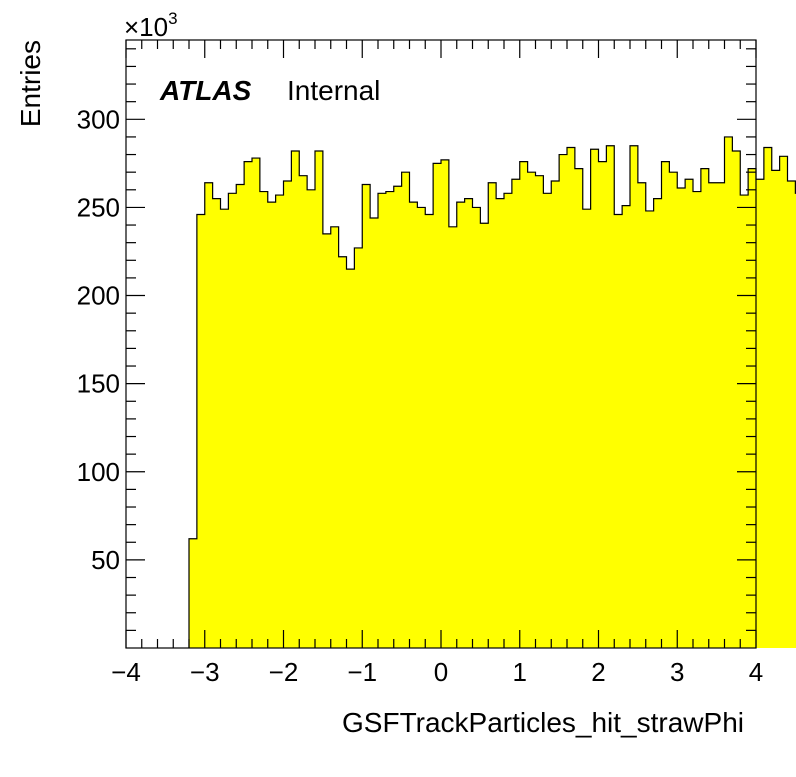 This screenshot has width=796, height=777. What do you see at coordinates (98, 207) in the screenshot?
I see `y-tick-label: 250` at bounding box center [98, 207].